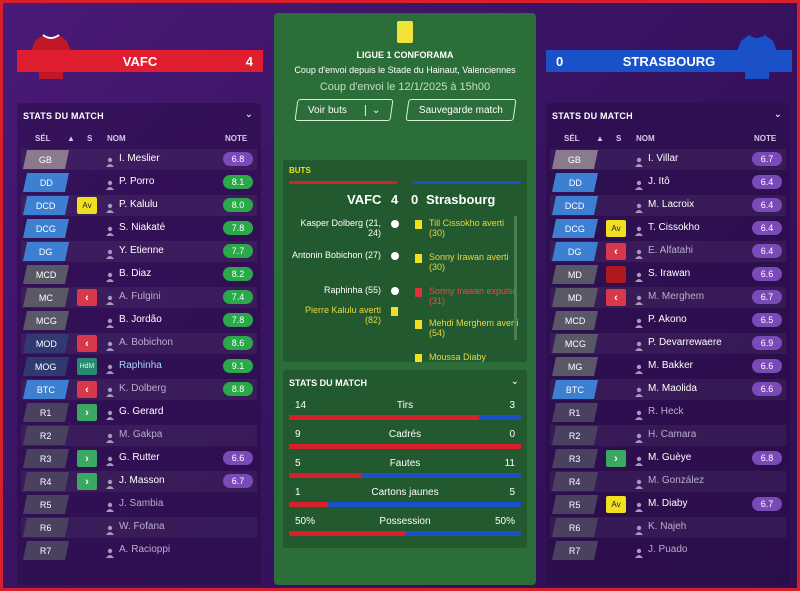  What do you see at coordinates (141, 411) in the screenshot?
I see `player-name: G. Gerard` at bounding box center [141, 411].